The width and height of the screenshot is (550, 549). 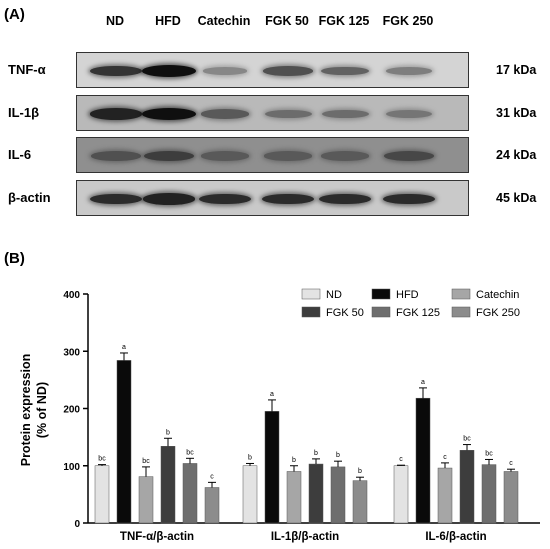 I want to click on category-label: TNF-α/β-actin, so click(x=157, y=537).